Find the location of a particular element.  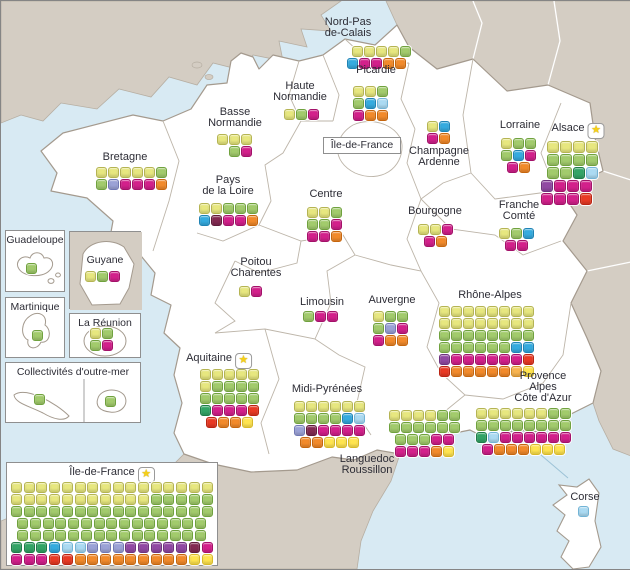

region-label-line: Lorraine is located at coordinates (520, 125).